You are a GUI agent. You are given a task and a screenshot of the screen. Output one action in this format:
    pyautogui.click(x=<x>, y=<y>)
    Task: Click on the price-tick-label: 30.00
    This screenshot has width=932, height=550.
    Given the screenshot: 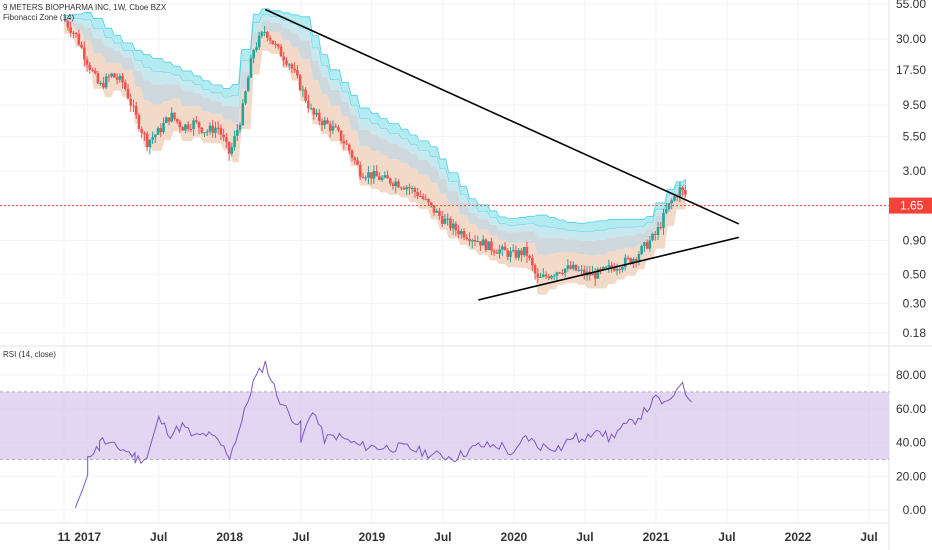 What is the action you would take?
    pyautogui.click(x=911, y=39)
    